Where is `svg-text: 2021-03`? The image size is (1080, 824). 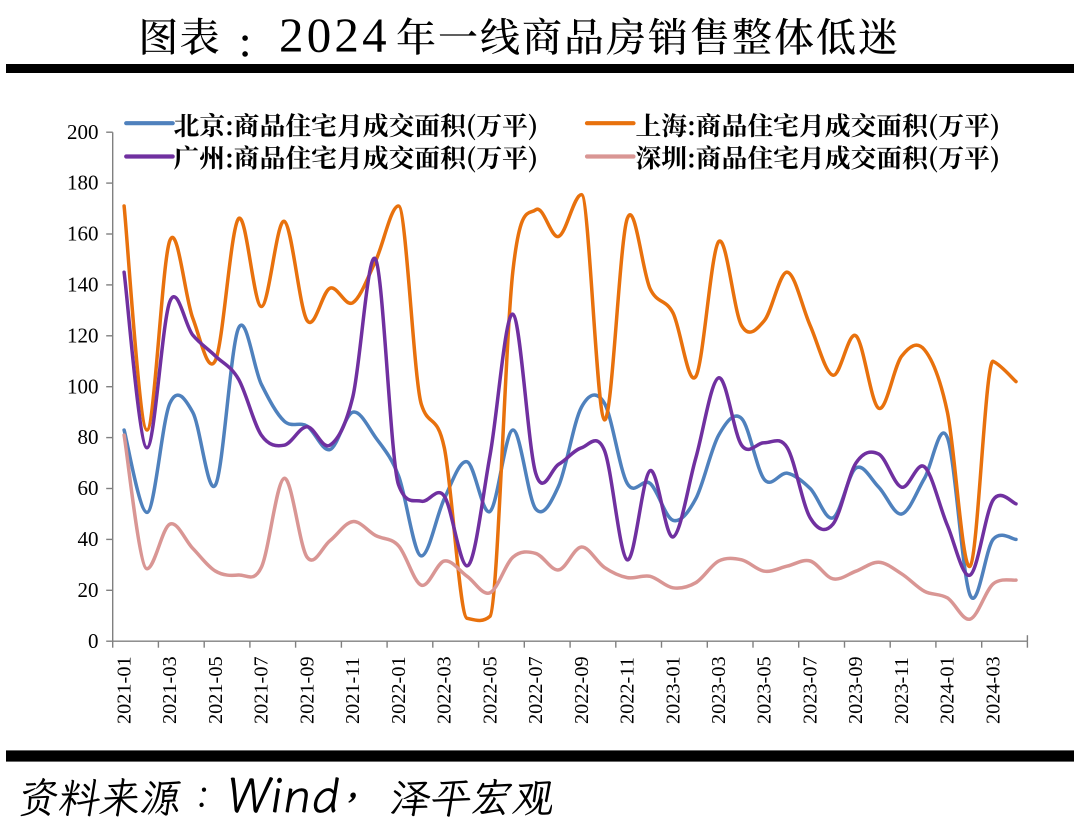 svg-text: 2021-03 is located at coordinates (170, 690).